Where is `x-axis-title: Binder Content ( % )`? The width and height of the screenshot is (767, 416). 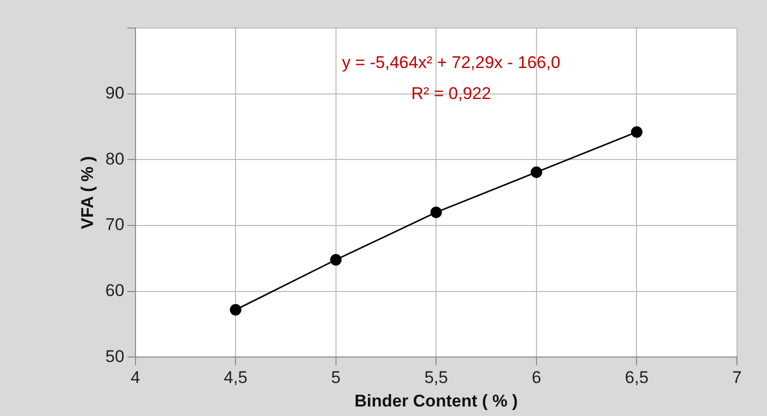
x-axis-title: Binder Content ( % ) is located at coordinates (436, 400).